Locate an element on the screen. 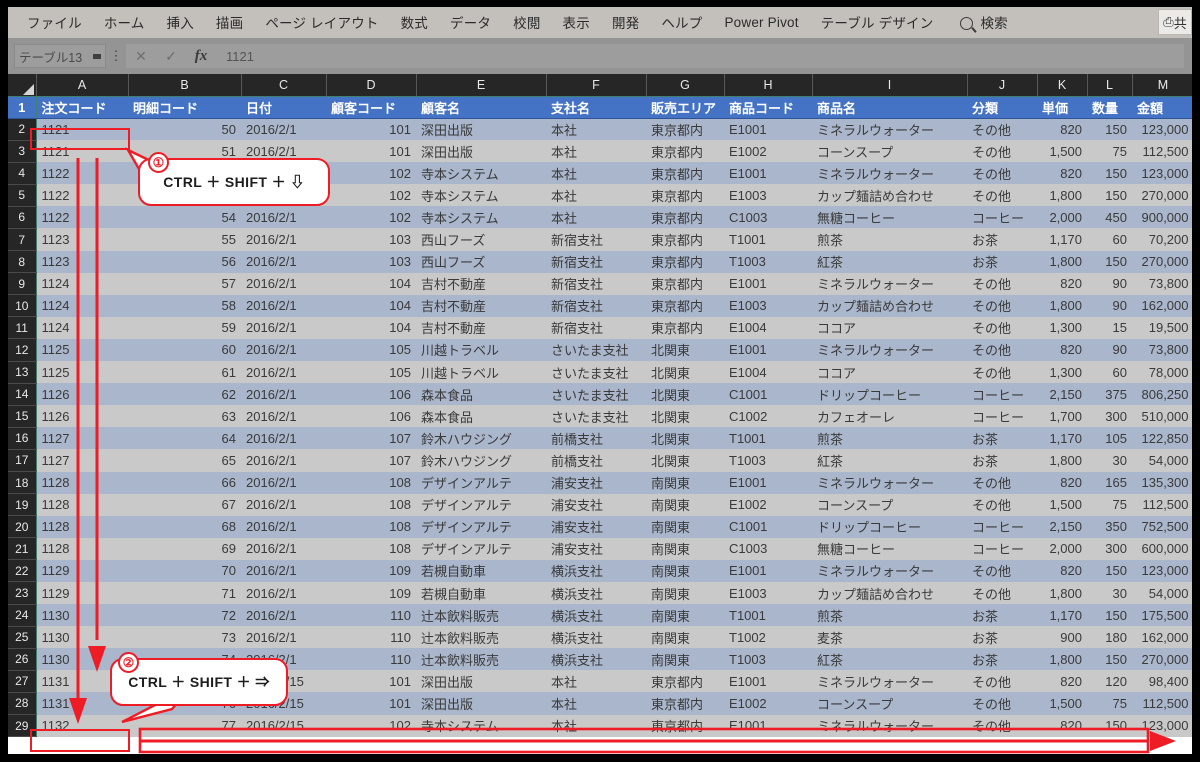 This screenshot has height=762, width=1200. table-cell: 56 is located at coordinates (184, 261).